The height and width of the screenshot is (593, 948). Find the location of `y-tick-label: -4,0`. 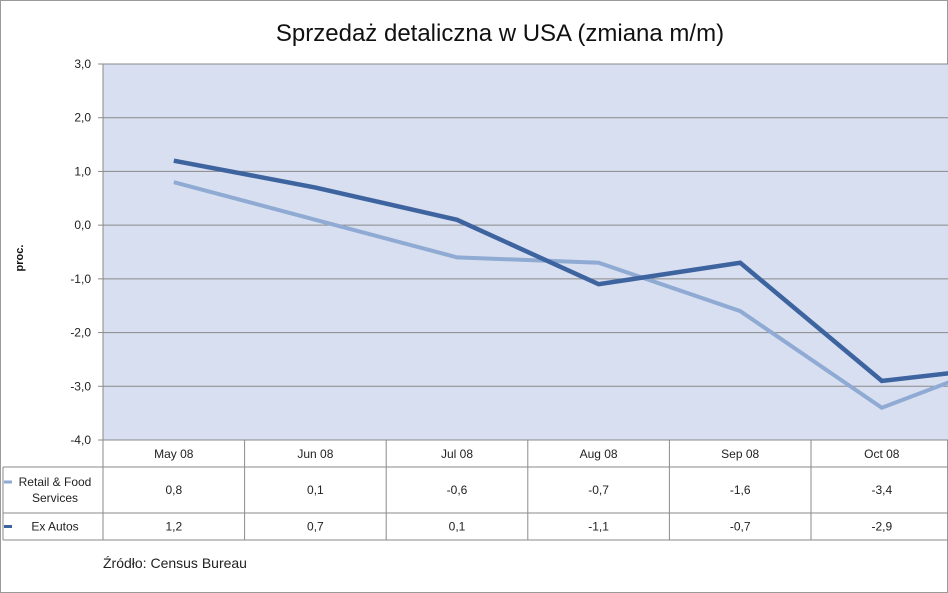

y-tick-label: -4,0 is located at coordinates (80, 440).